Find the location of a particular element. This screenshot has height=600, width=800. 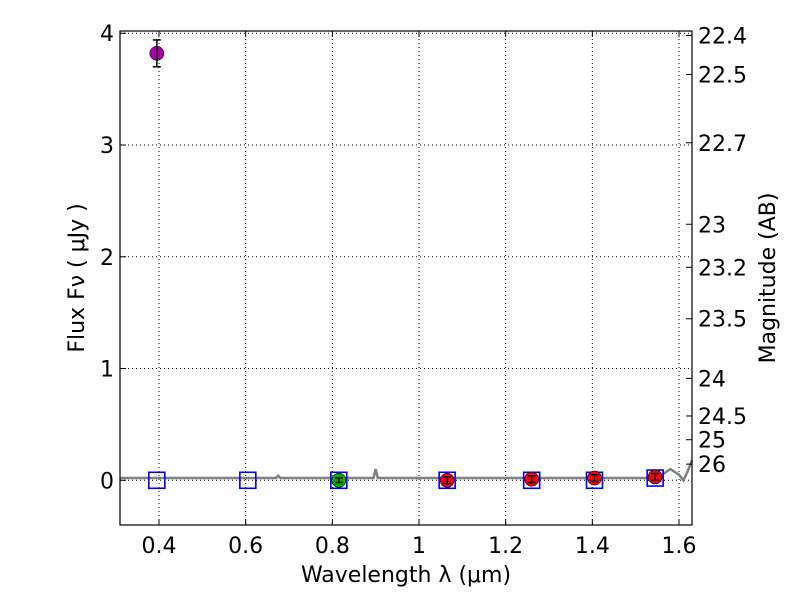

magnitude-tick-label: 26 is located at coordinates (712, 465).